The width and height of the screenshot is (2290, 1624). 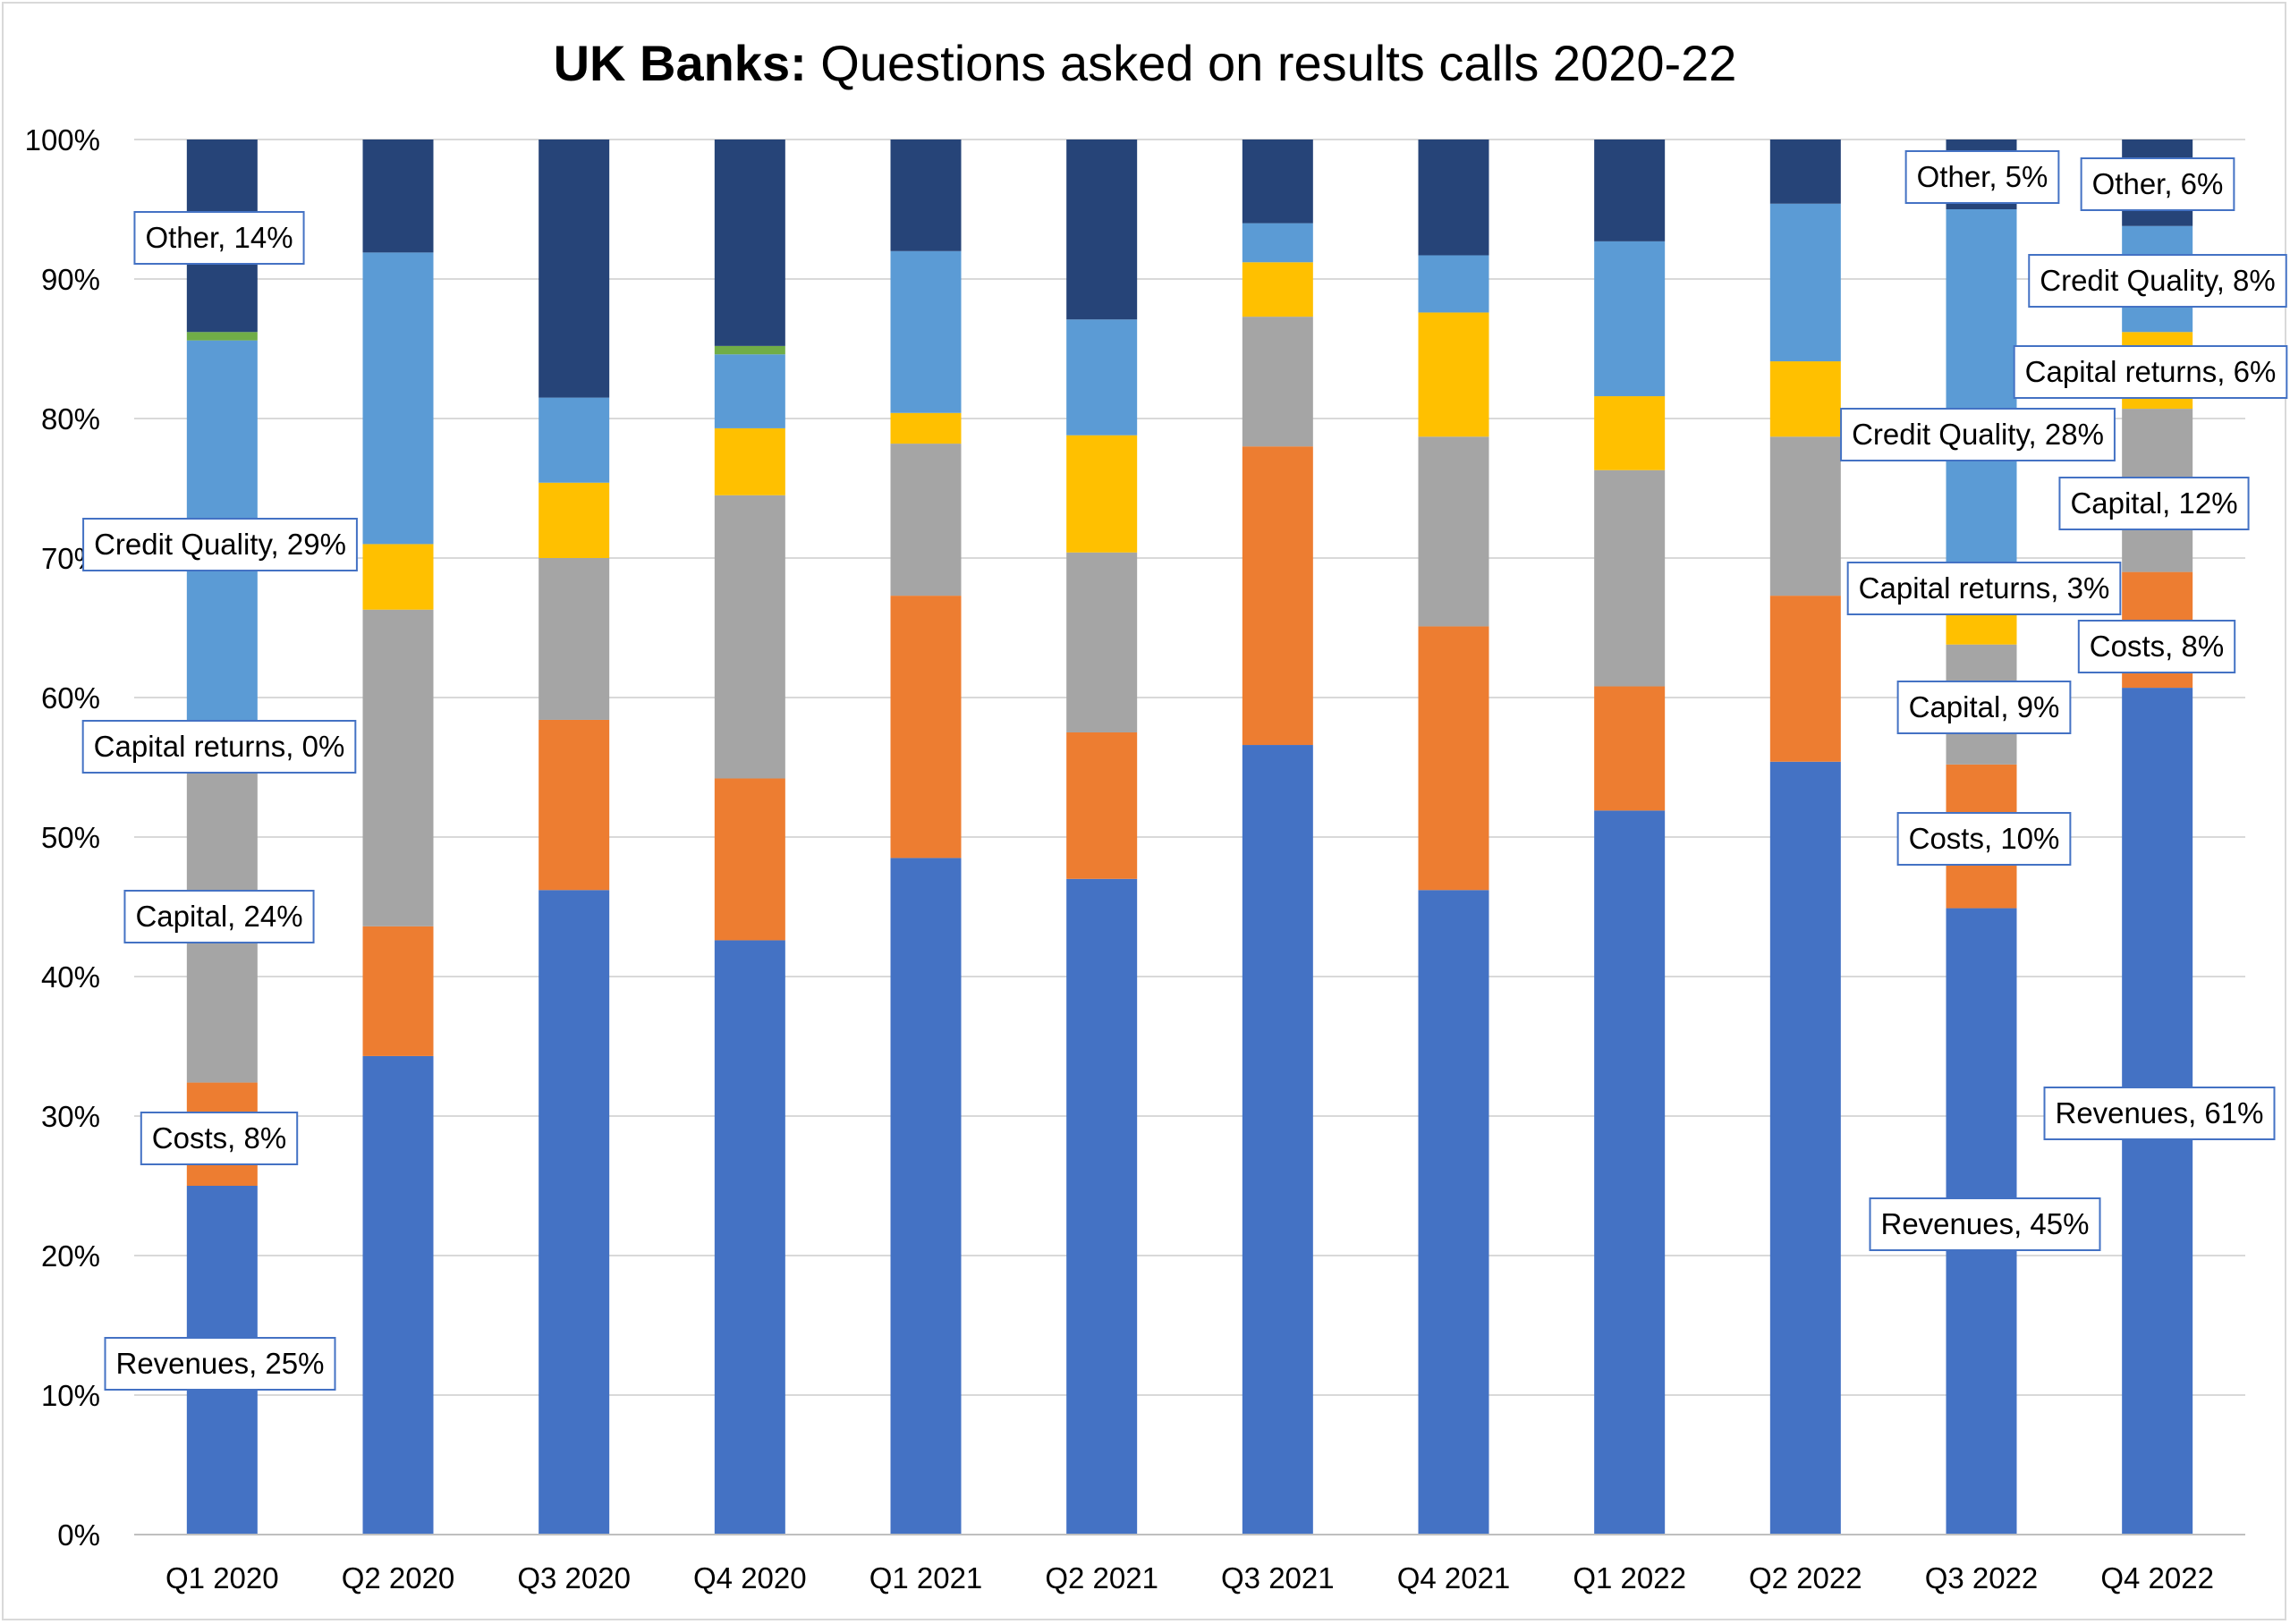 I want to click on data-label: Costs, 10%, so click(x=1984, y=839).